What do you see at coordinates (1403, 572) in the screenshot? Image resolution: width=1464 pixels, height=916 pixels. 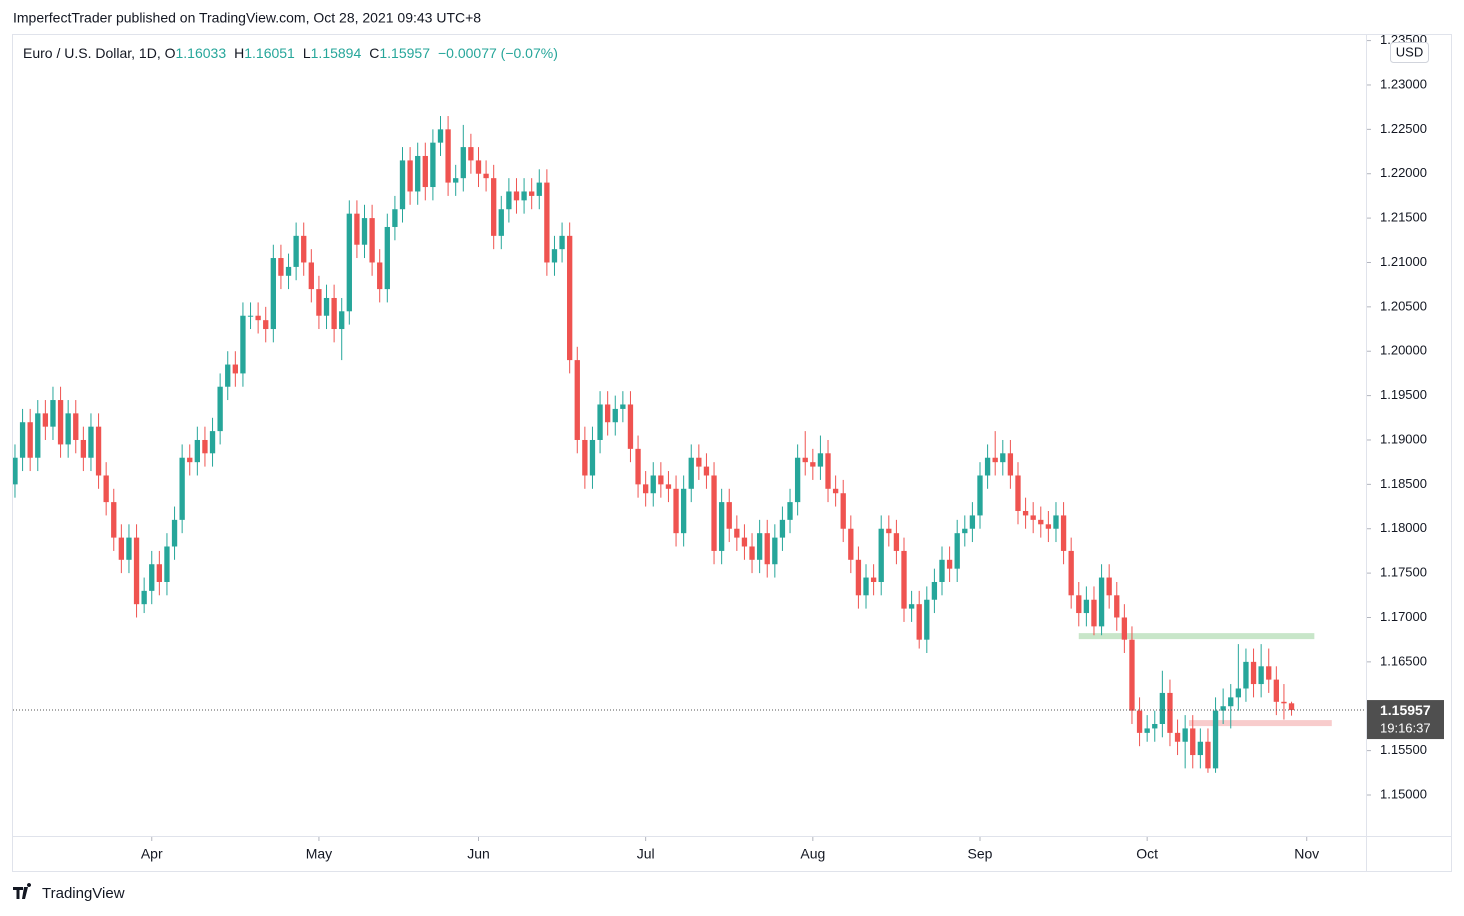 I see `y-tick-label: 1.17500` at bounding box center [1403, 572].